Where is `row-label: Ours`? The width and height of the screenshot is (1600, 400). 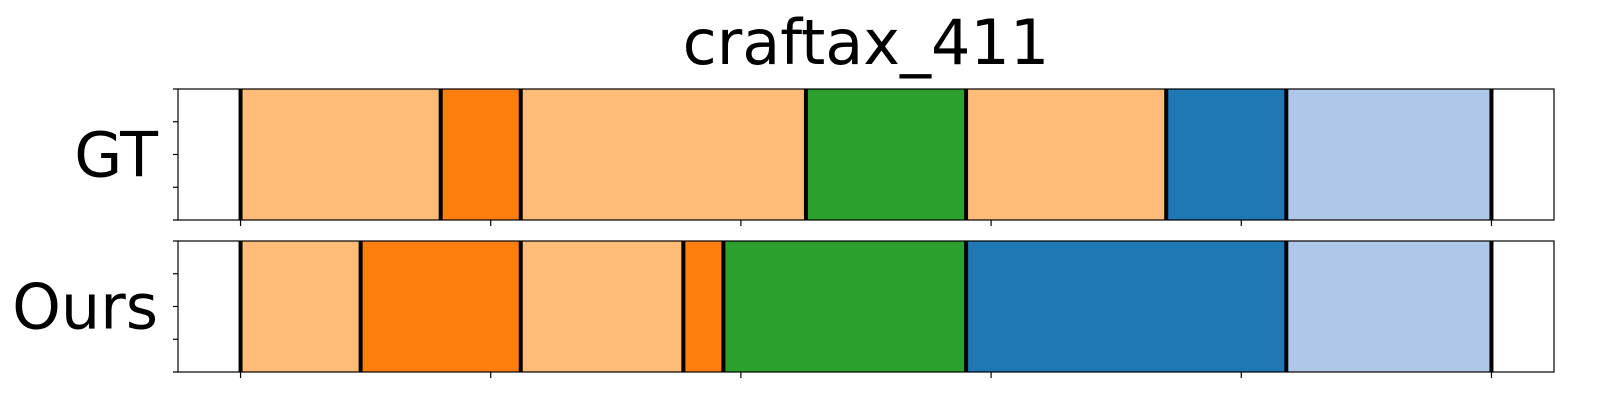
row-label: Ours is located at coordinates (85, 307).